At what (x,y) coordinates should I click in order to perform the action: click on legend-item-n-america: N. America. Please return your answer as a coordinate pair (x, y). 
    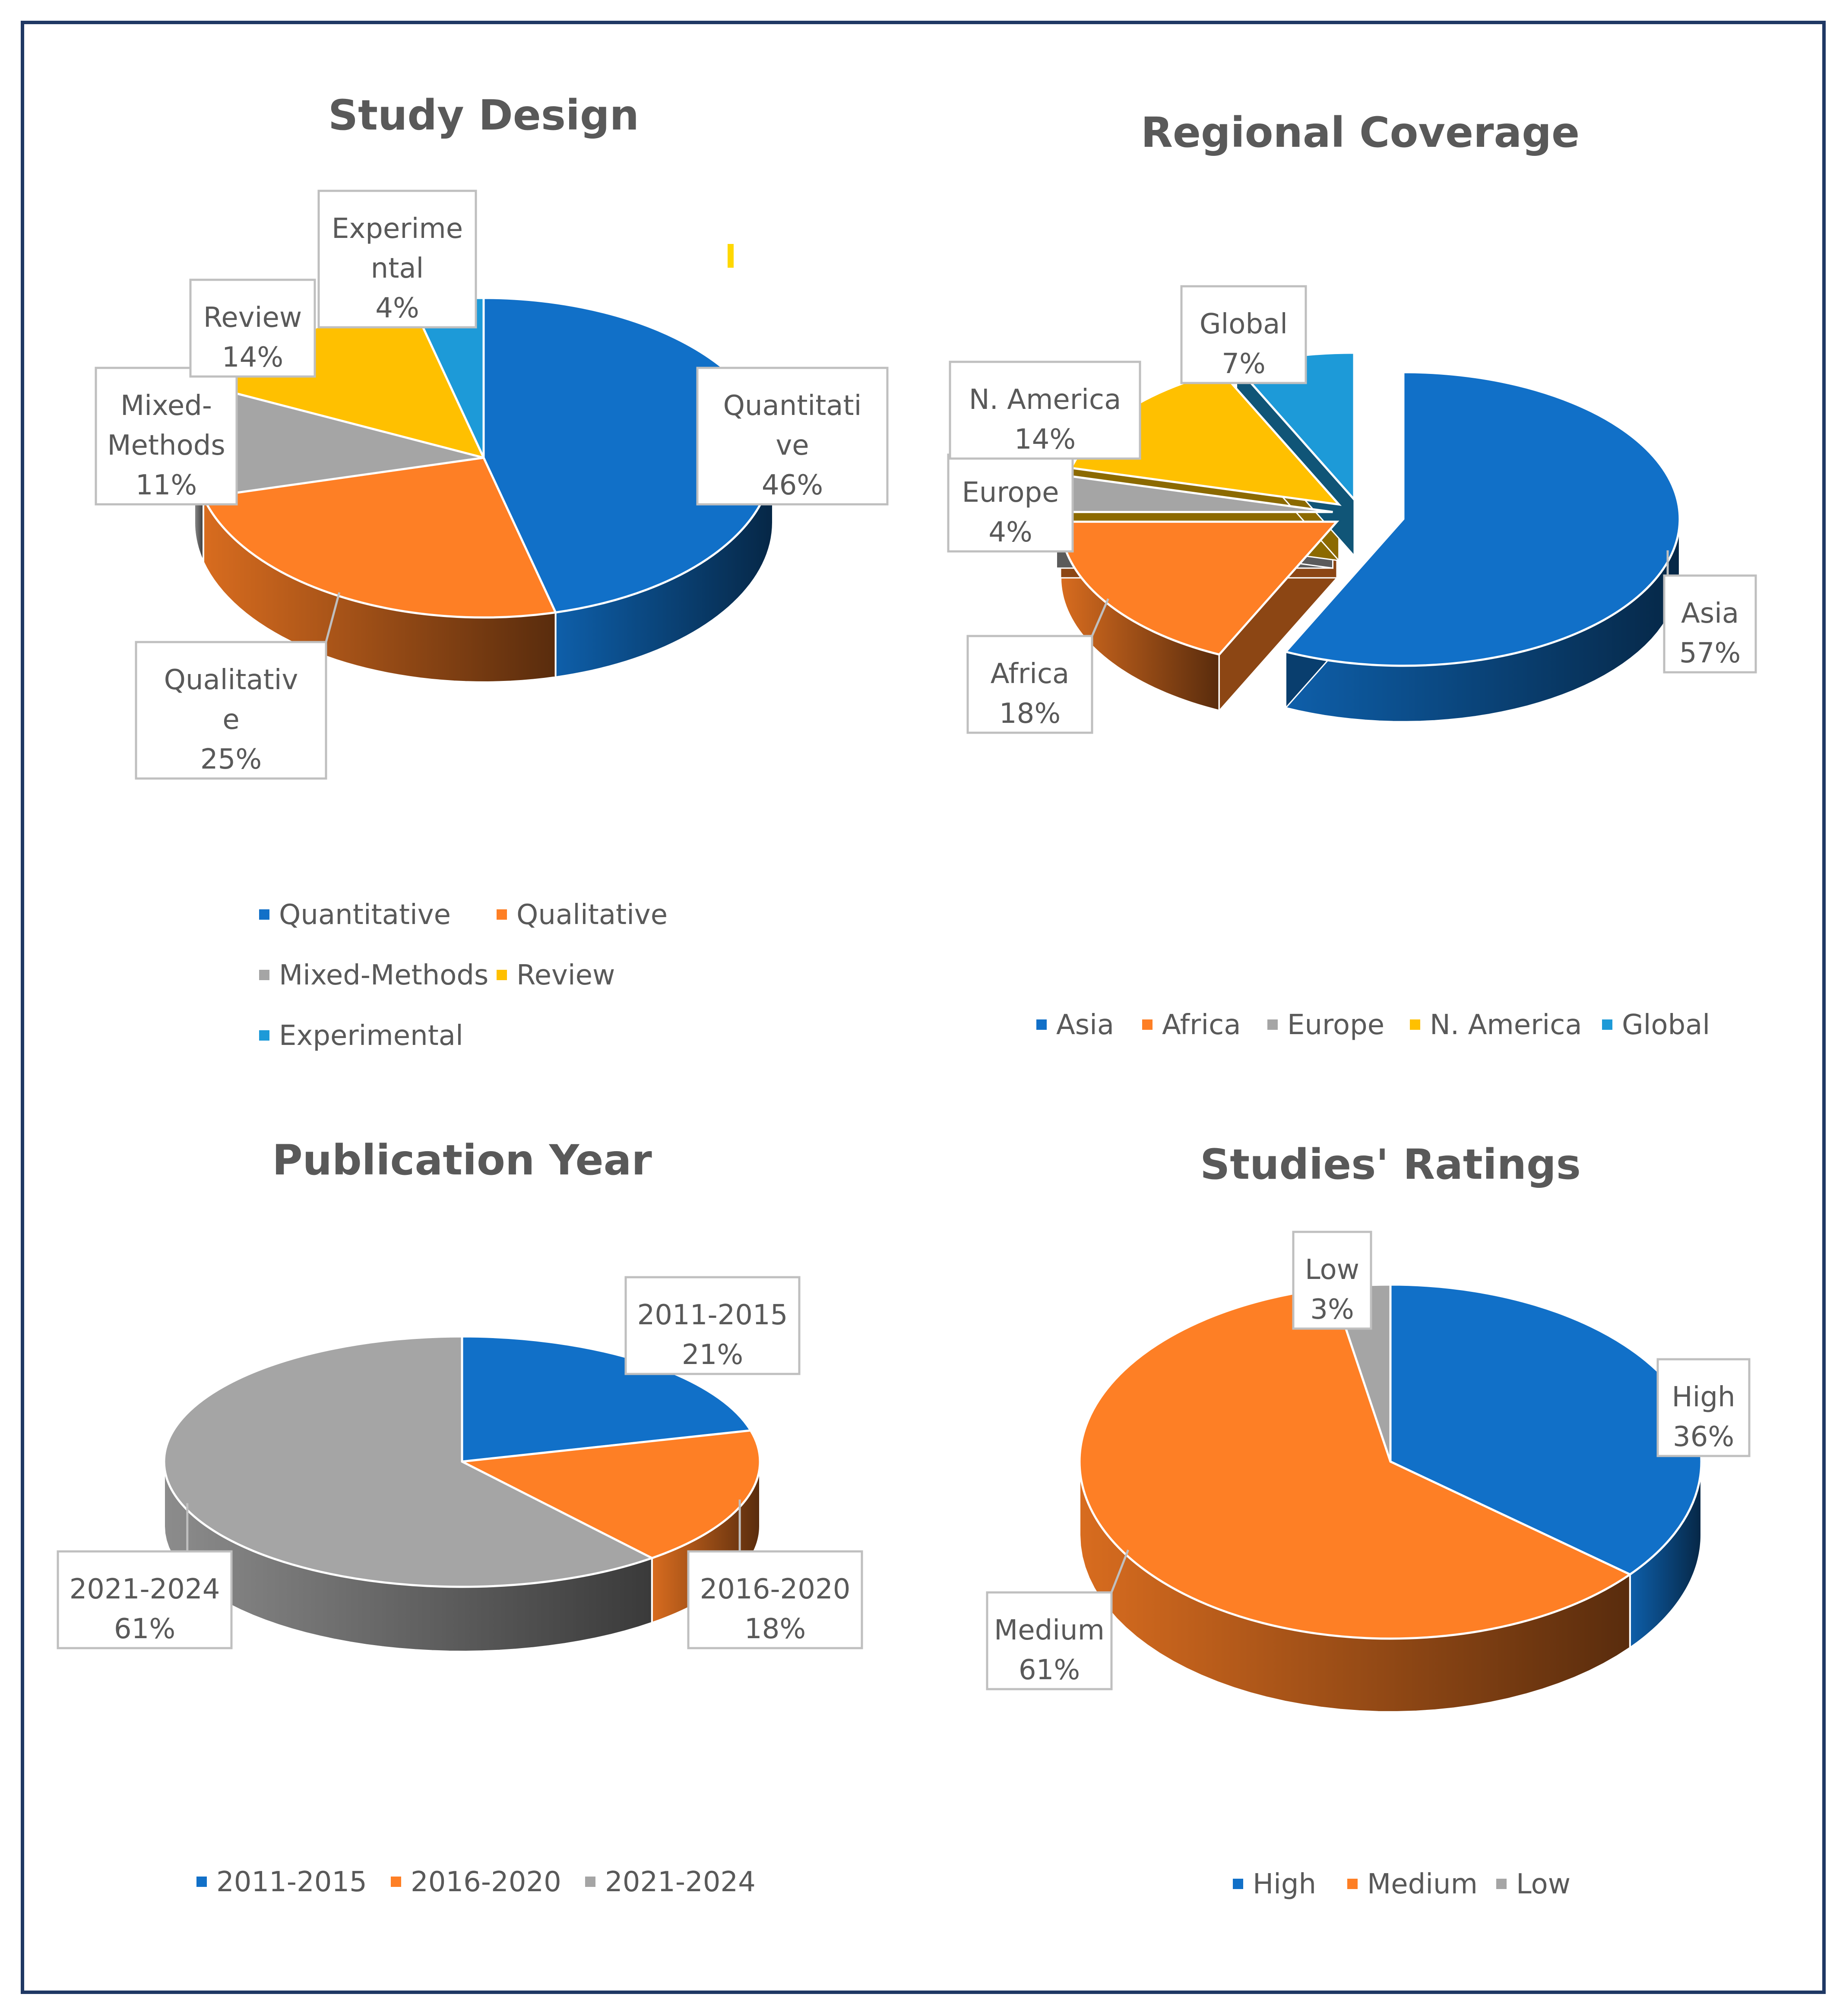
    Looking at the image, I should click on (1506, 1025).